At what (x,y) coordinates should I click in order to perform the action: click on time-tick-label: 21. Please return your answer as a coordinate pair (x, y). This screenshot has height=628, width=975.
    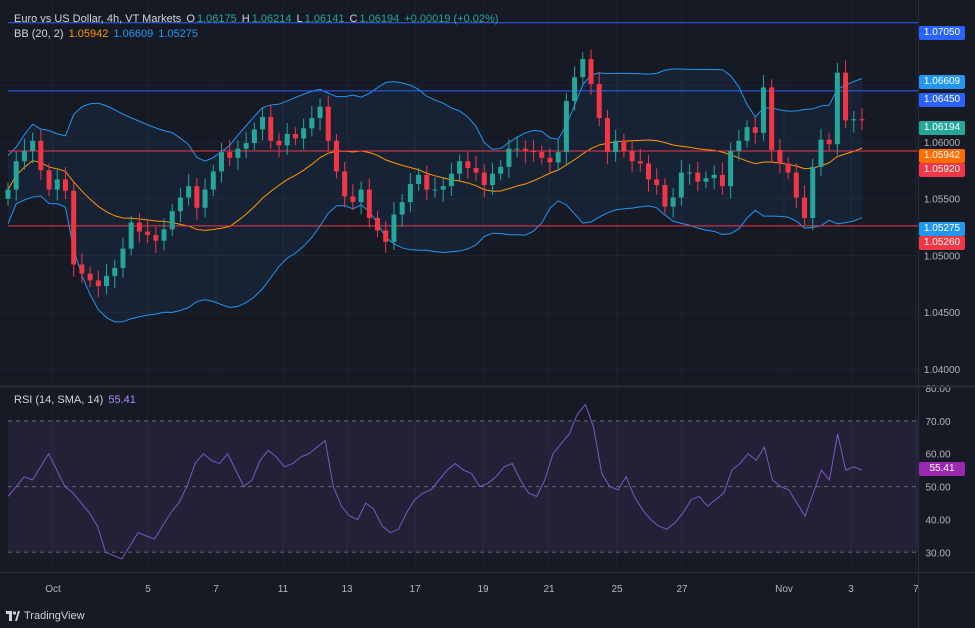
    Looking at the image, I should click on (549, 589).